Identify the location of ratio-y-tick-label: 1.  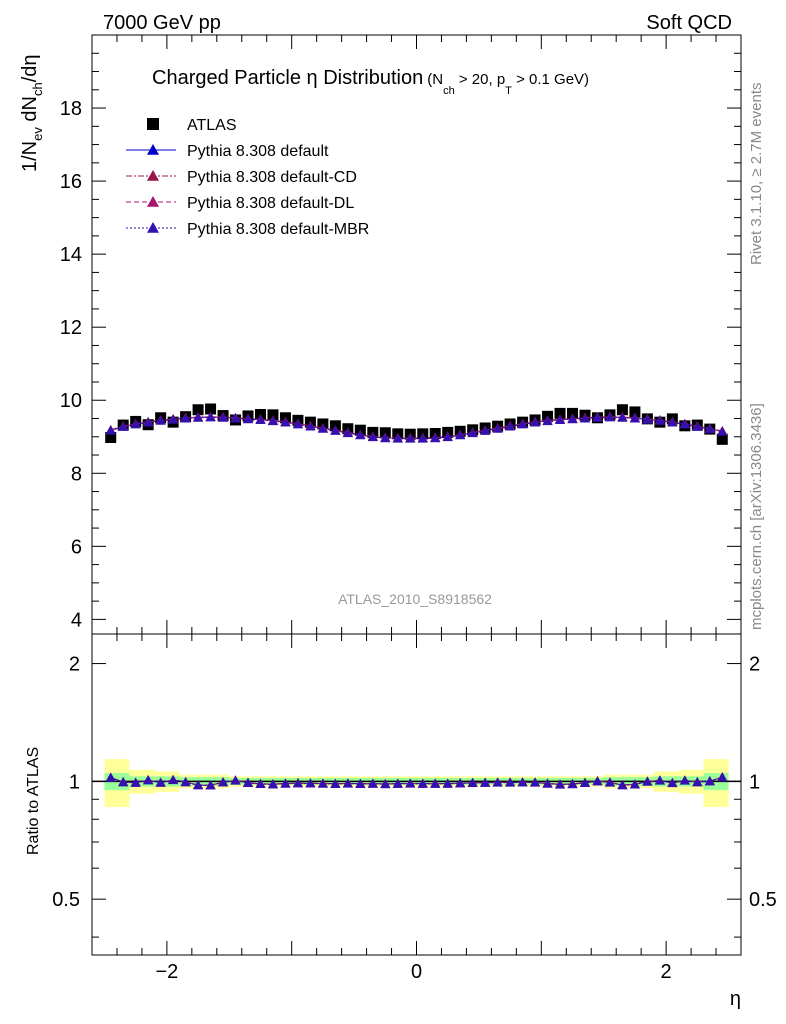
(74, 782).